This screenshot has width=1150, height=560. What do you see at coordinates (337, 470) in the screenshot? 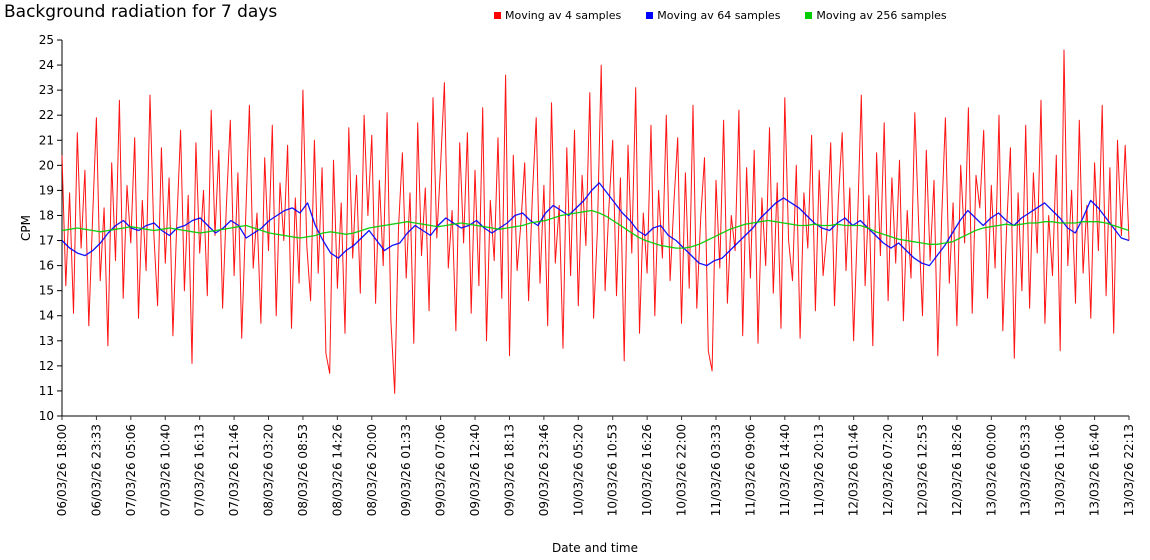
I see `x-tick-label: 08/03/26 14:26` at bounding box center [337, 470].